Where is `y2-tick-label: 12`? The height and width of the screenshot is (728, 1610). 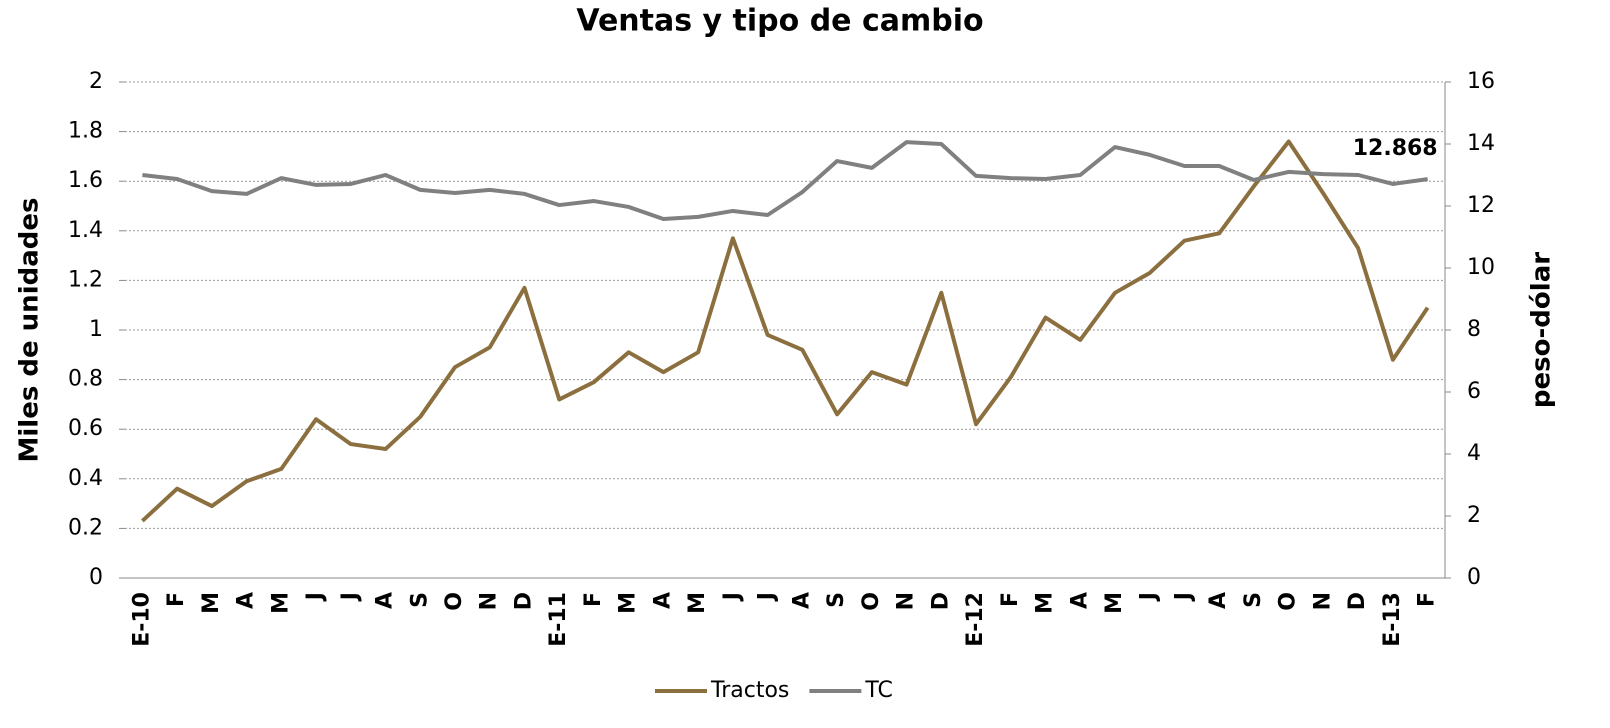
y2-tick-label: 12 is located at coordinates (1481, 205).